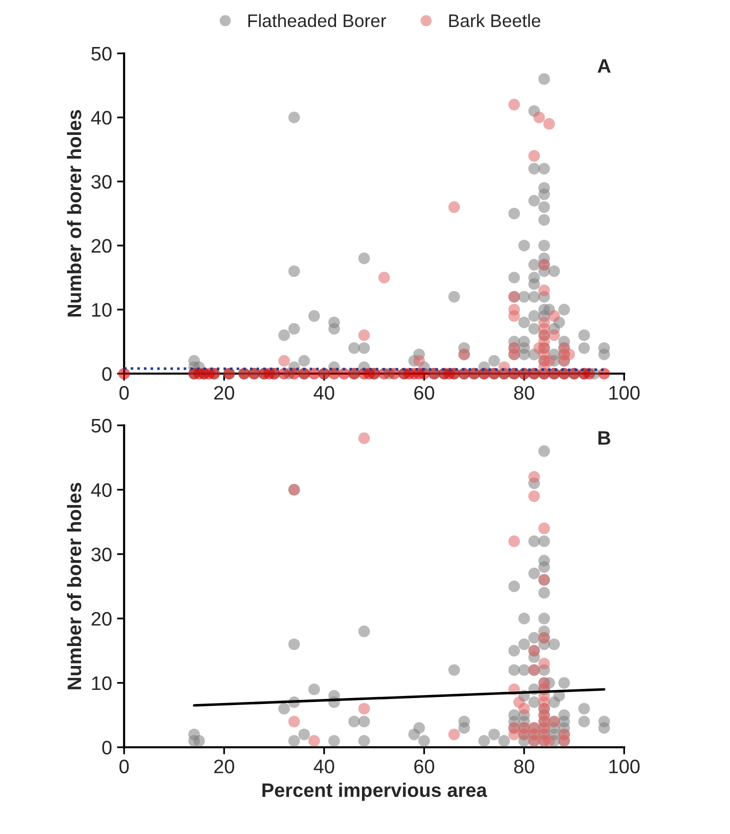  Describe the element at coordinates (317, 21) in the screenshot. I see `legend-label: Flatheaded Borer` at that location.